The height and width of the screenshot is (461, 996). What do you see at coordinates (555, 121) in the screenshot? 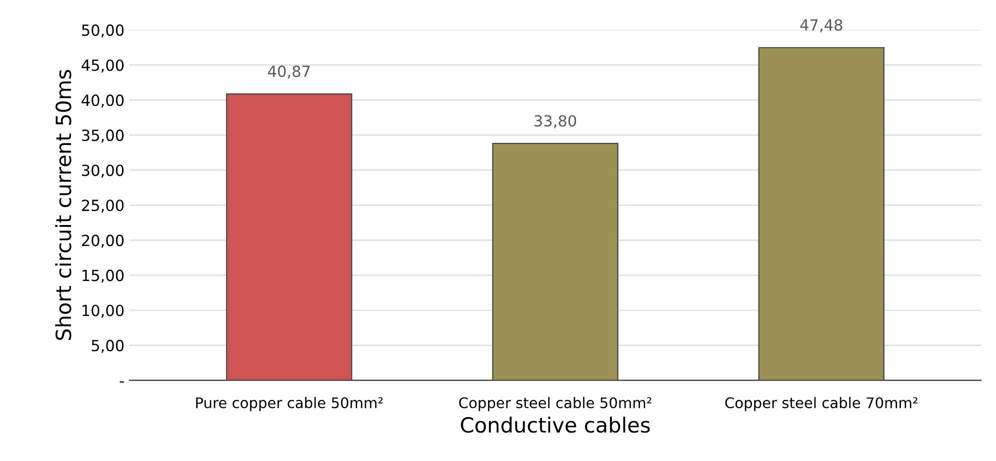
I see `data-label: 33,80` at bounding box center [555, 121].